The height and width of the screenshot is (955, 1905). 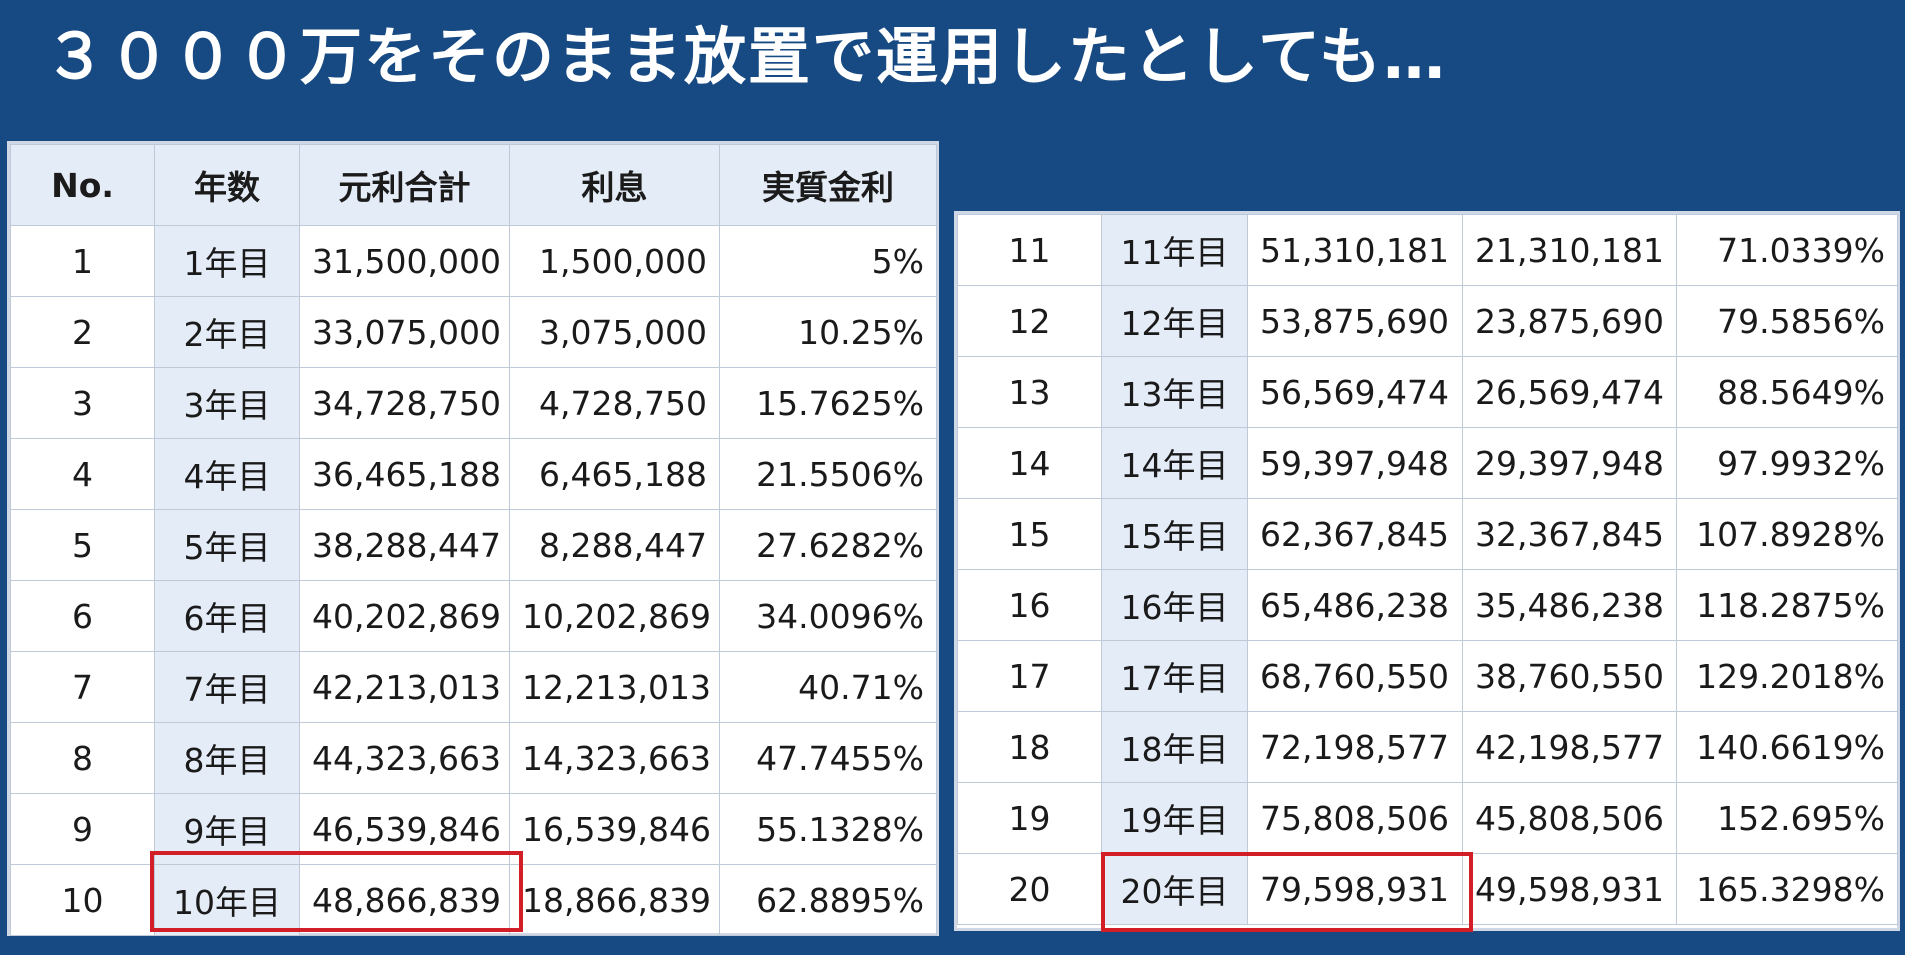 I want to click on header-year: 年数, so click(x=227, y=185).